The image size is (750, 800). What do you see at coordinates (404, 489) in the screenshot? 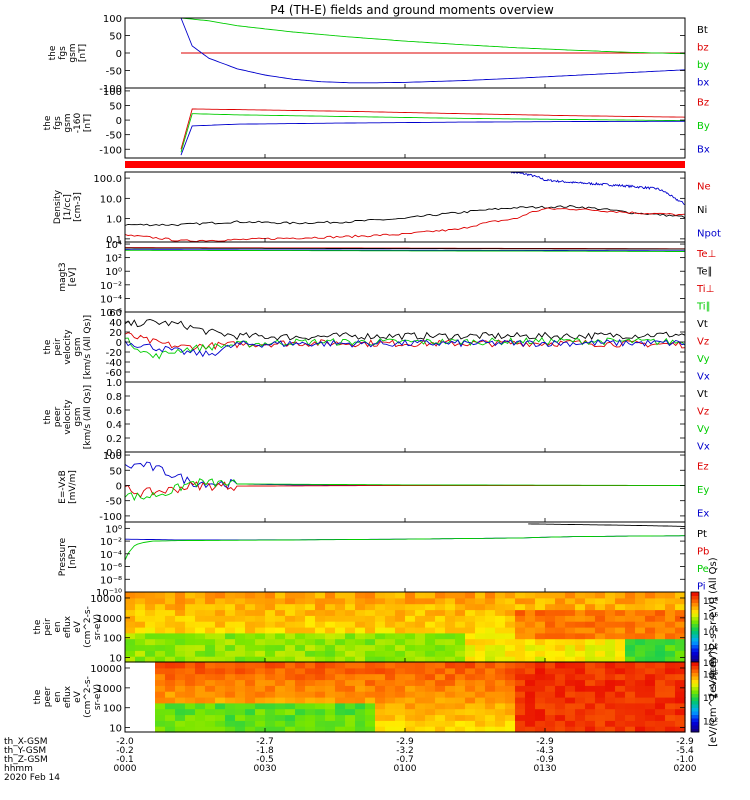
I see `series-Ez` at bounding box center [404, 489].